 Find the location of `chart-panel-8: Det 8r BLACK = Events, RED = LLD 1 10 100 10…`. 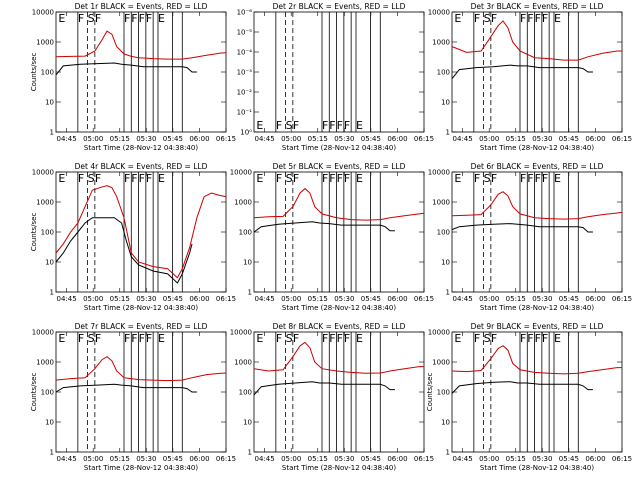

chart-panel-8: Det 8r BLACK = Events, RED = LLD 1 10 100 10… is located at coordinates (332, 397).